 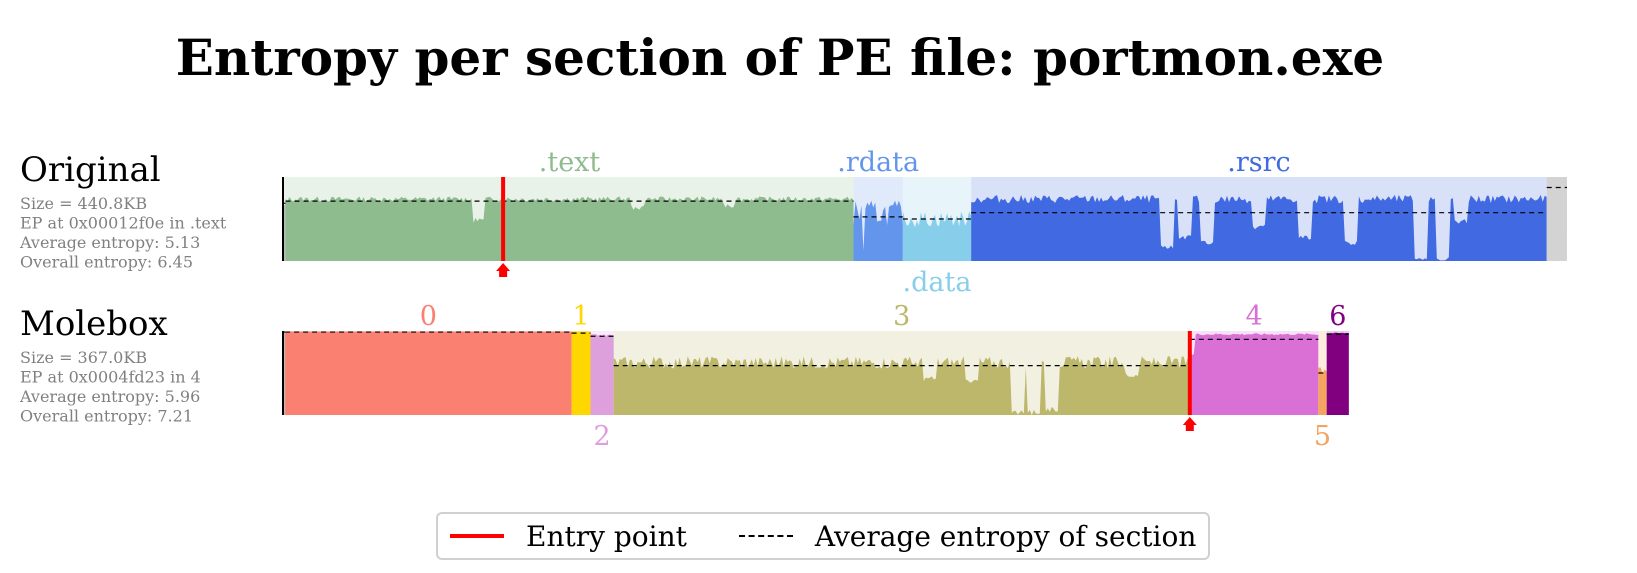 What do you see at coordinates (937, 282) in the screenshot?
I see `section-label: .data` at bounding box center [937, 282].